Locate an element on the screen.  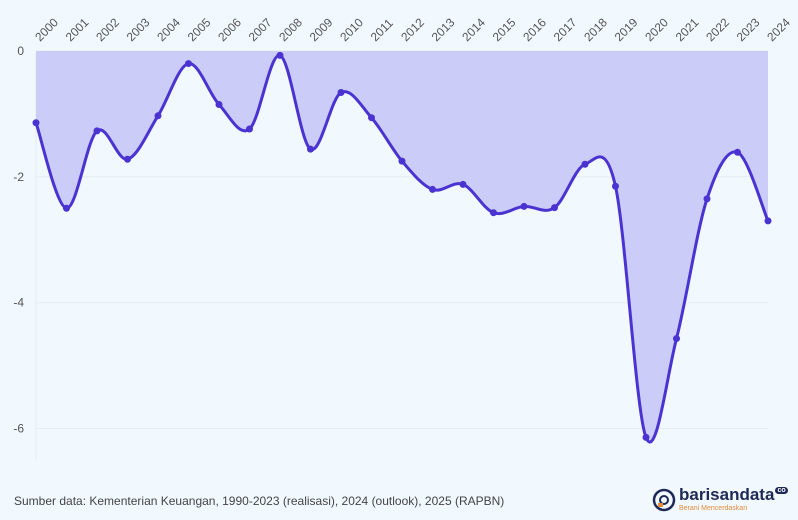
x-tick-label: 2022 is located at coordinates (717, 29).